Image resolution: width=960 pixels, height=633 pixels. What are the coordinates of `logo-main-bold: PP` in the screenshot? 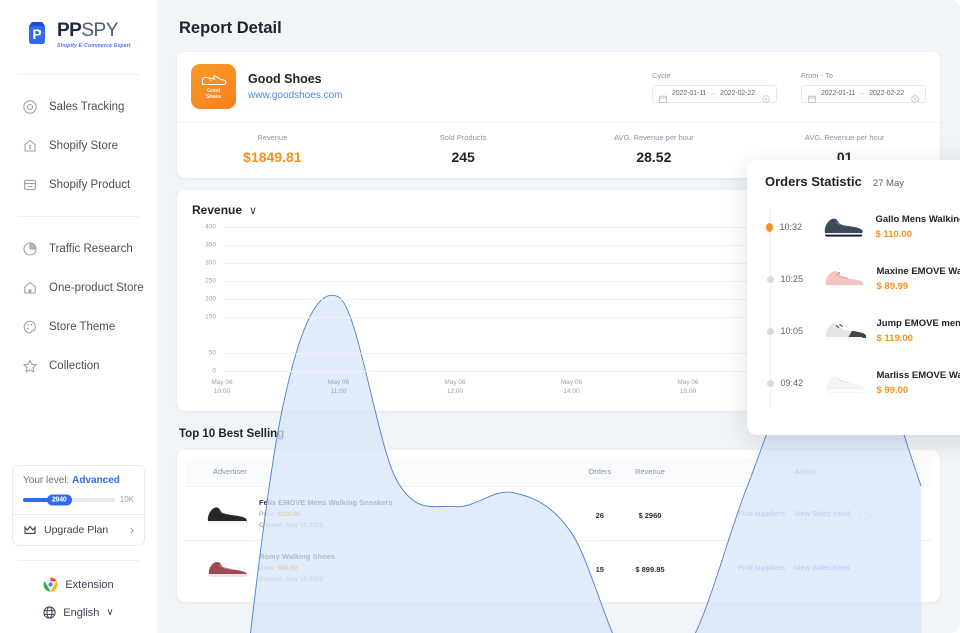 It's located at (69, 30).